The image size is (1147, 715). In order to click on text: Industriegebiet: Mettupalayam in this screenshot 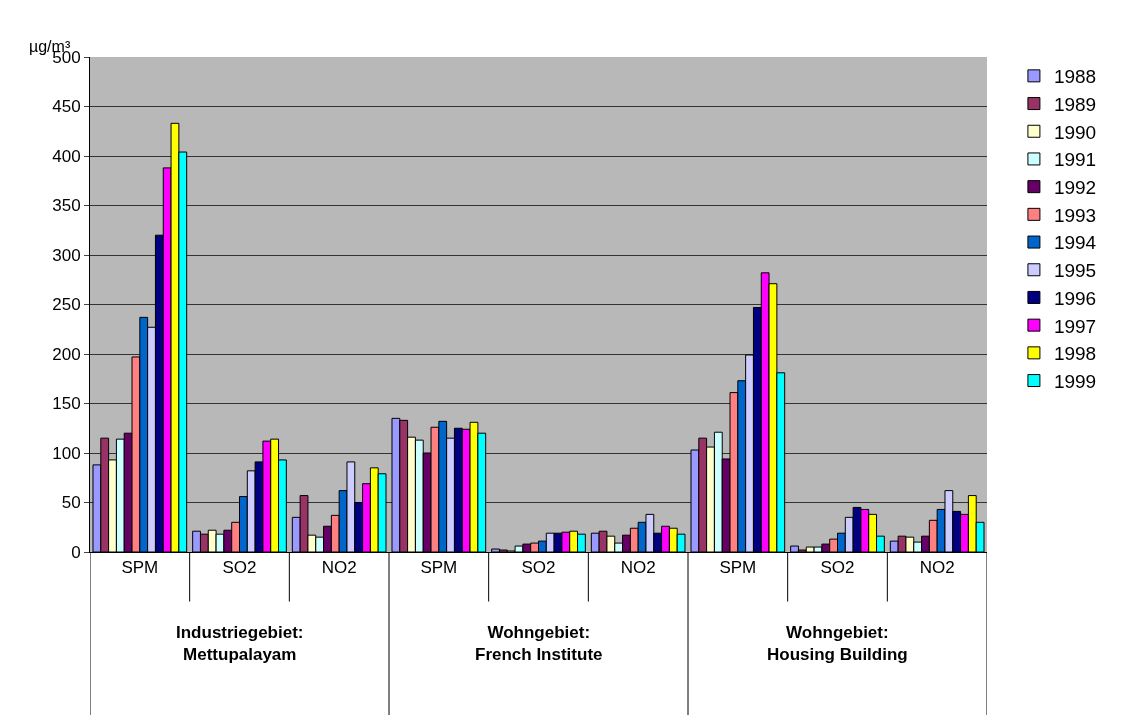, I will do `click(240, 644)`.